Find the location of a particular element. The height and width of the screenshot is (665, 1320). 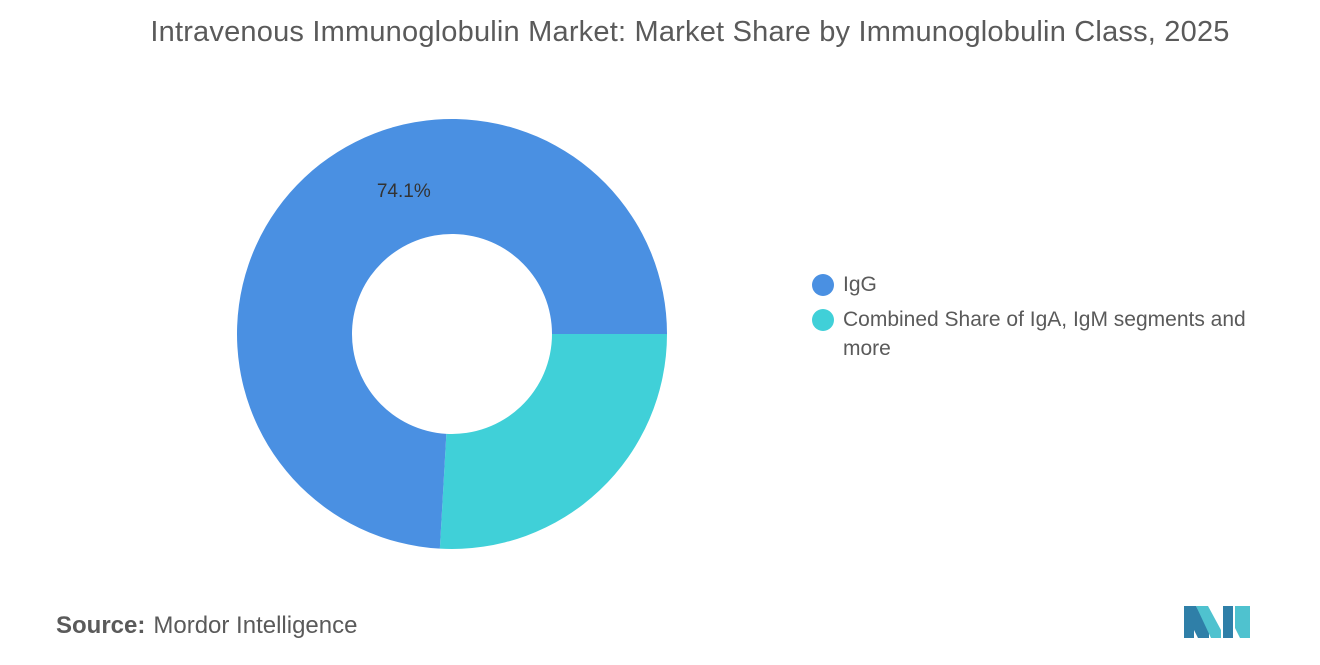

source-name: Mordor Intelligence is located at coordinates (255, 625).